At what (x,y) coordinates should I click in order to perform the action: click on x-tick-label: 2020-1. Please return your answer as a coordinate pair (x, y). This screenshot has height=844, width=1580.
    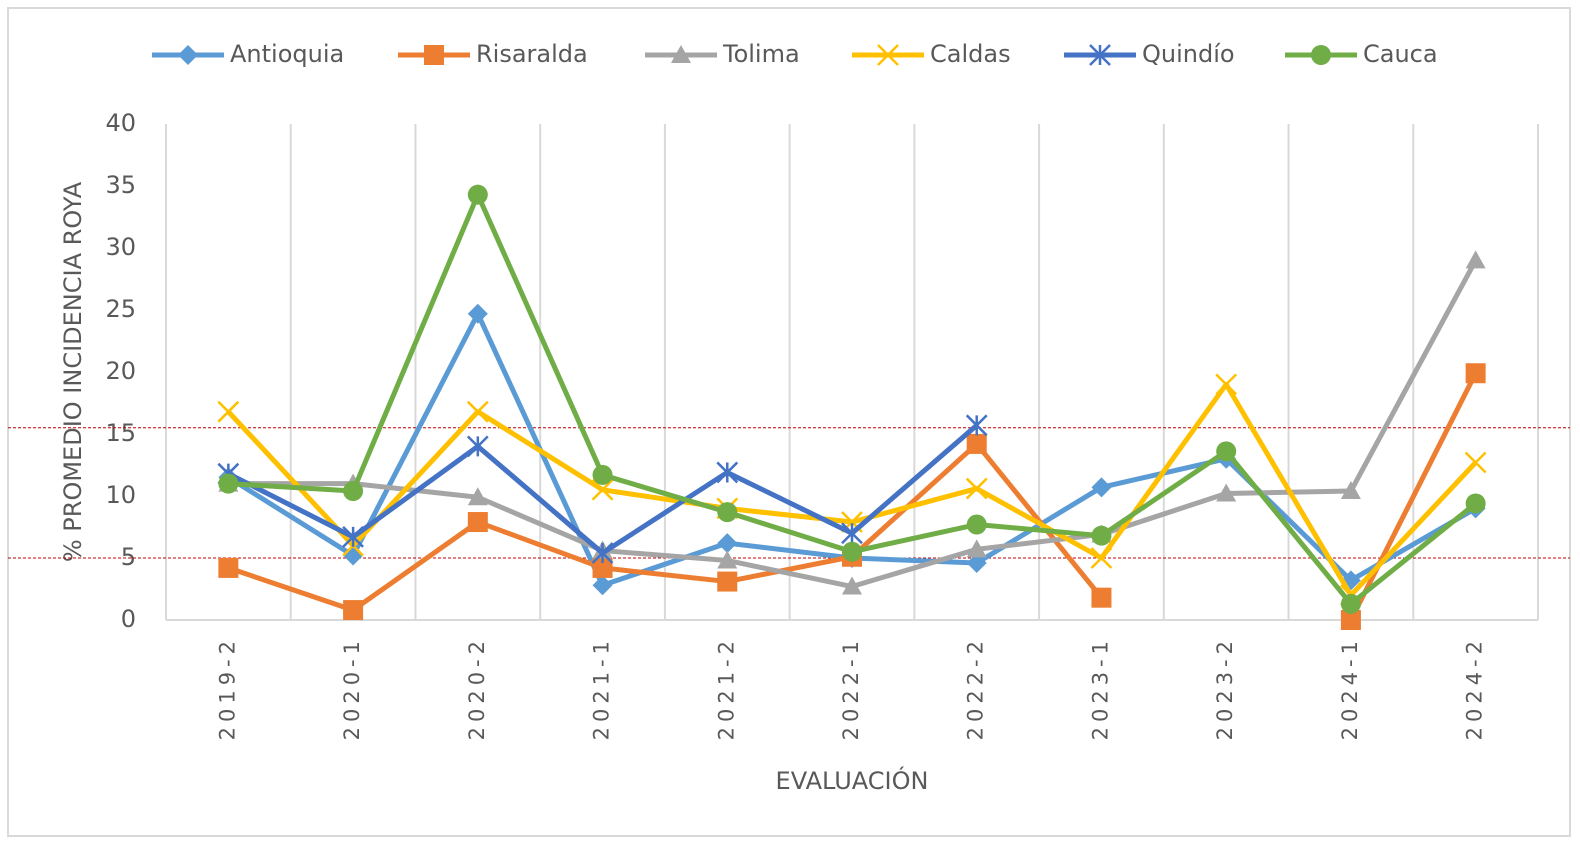
    Looking at the image, I should click on (352, 688).